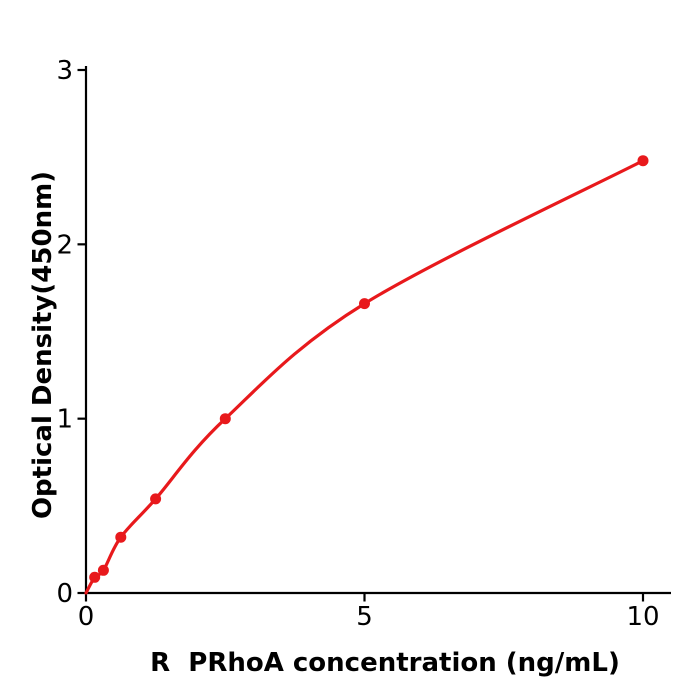  Describe the element at coordinates (64, 245) in the screenshot. I see `y-tick-label: 2` at that location.